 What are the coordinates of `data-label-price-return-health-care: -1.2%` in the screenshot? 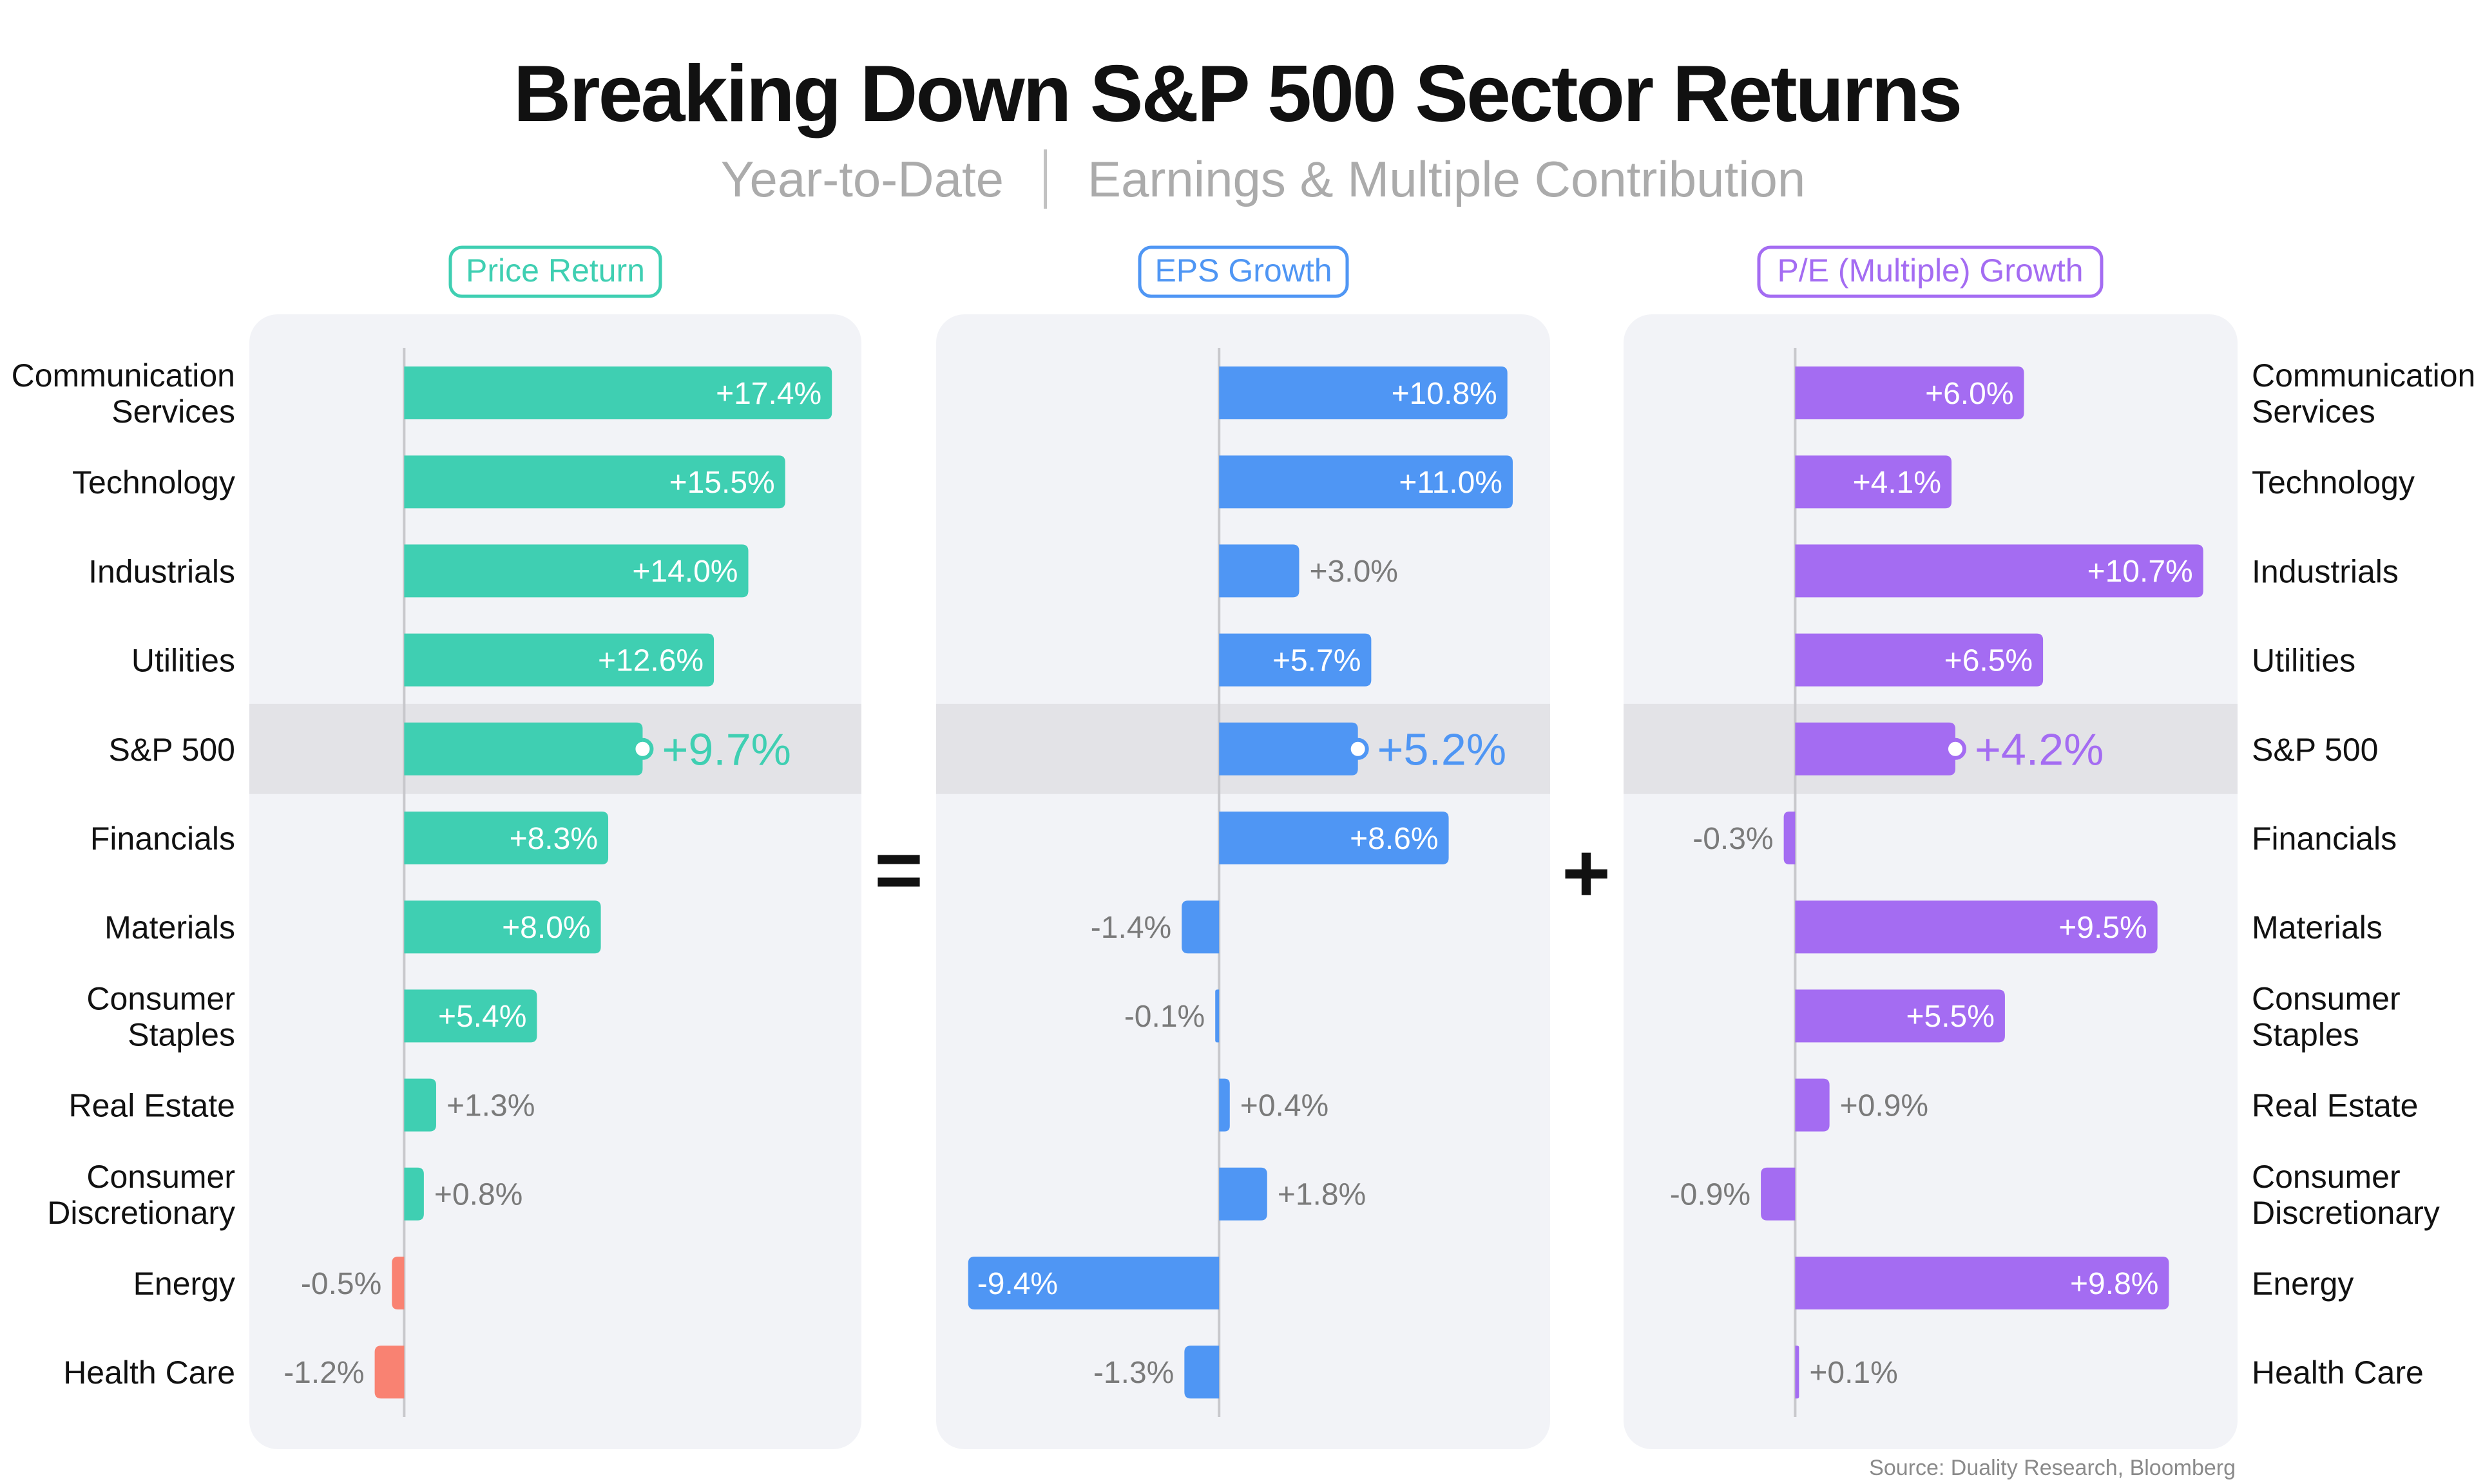 It's located at (323, 1373).